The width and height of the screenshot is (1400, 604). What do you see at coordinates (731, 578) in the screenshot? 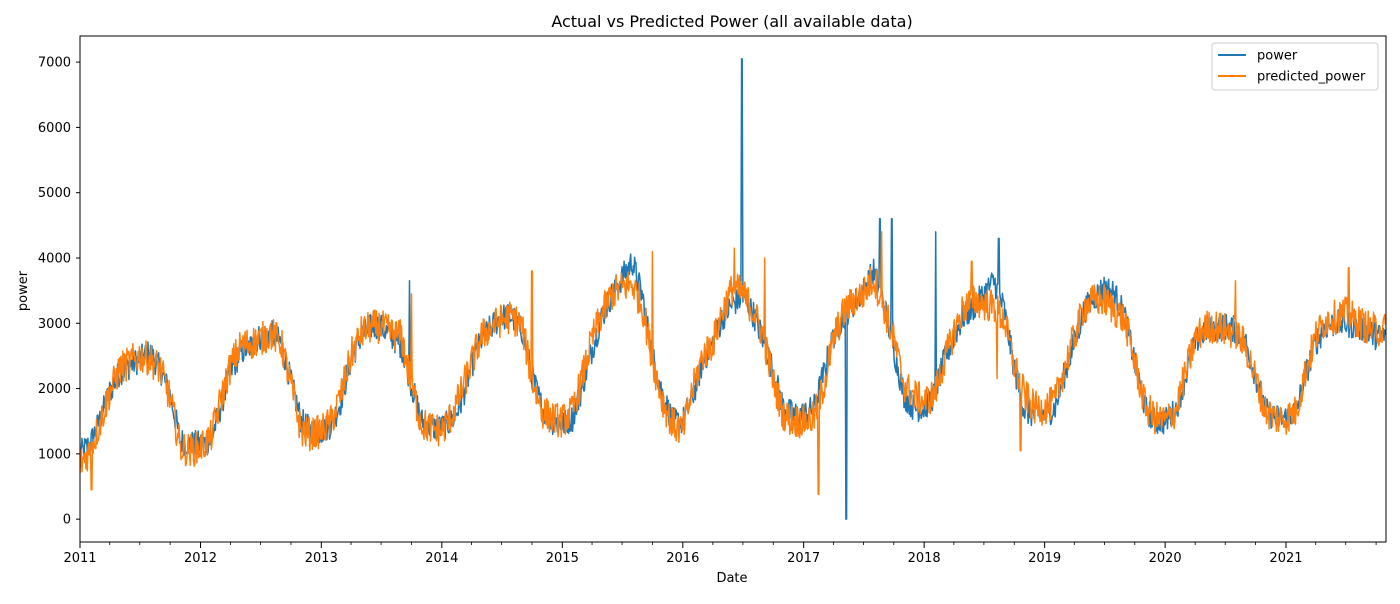
I see `x-axis-label: Date` at bounding box center [731, 578].